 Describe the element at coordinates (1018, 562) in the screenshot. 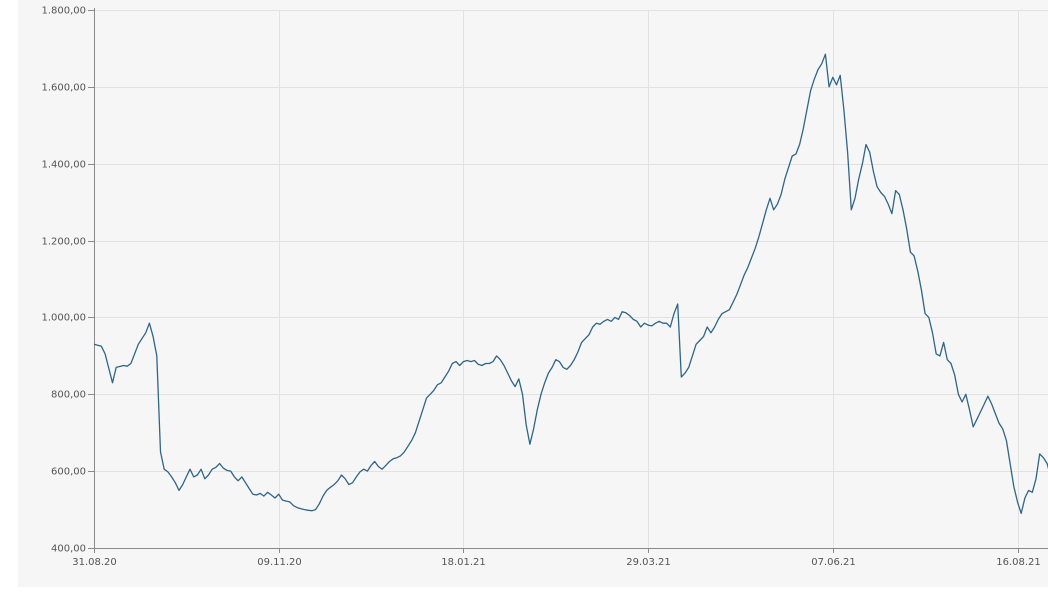

I see `x-tick-label: 16.08.21` at that location.